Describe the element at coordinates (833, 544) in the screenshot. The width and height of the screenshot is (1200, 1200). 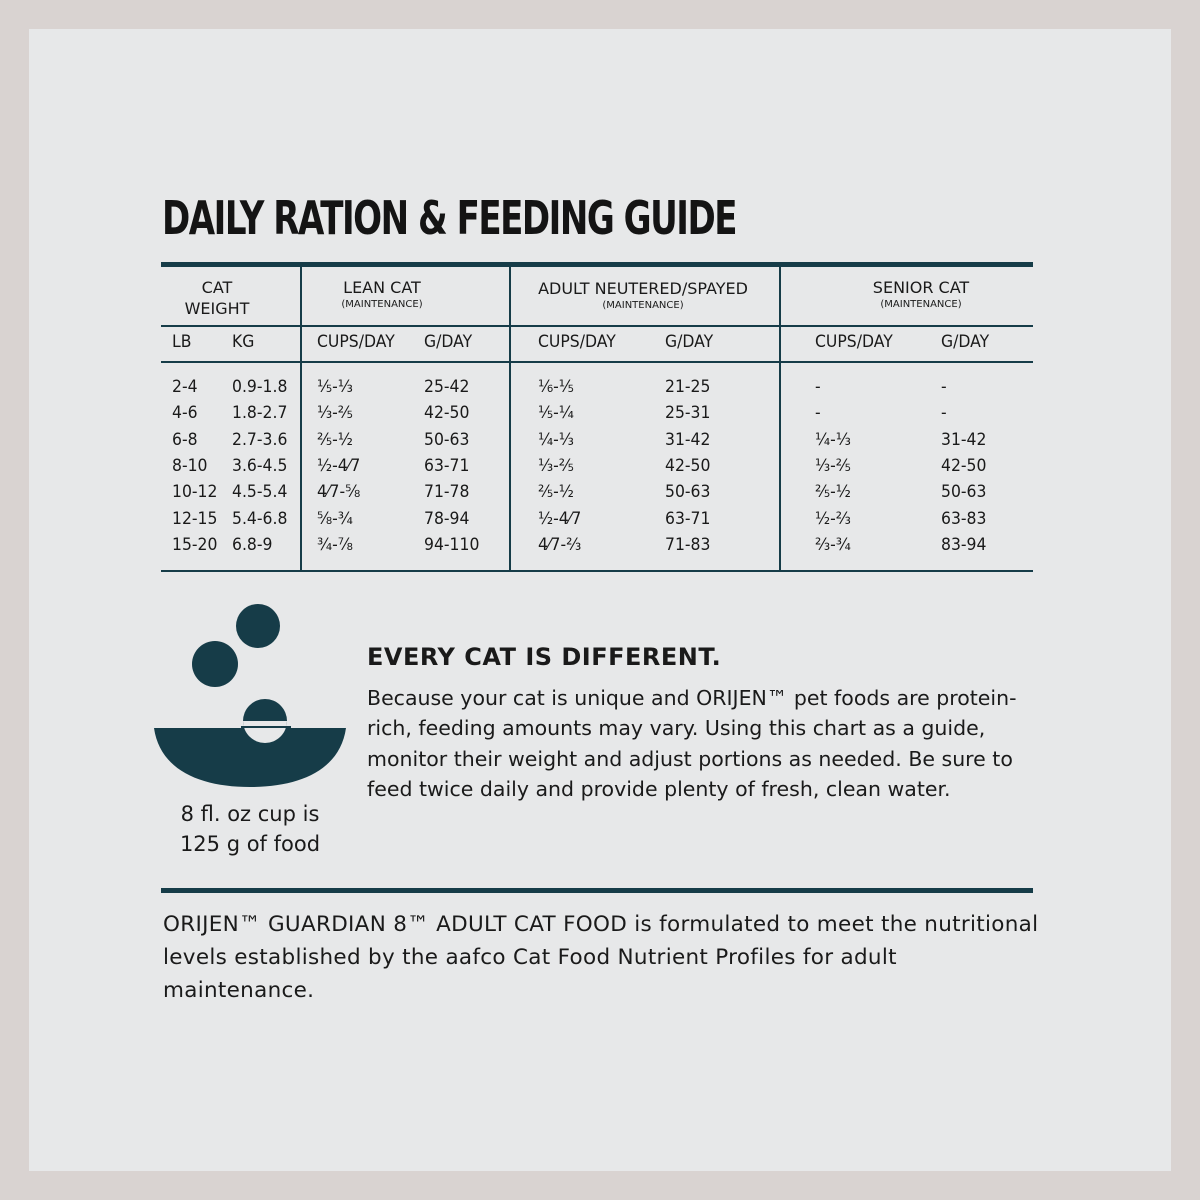
I see `table-cell: ⅔-¾` at that location.